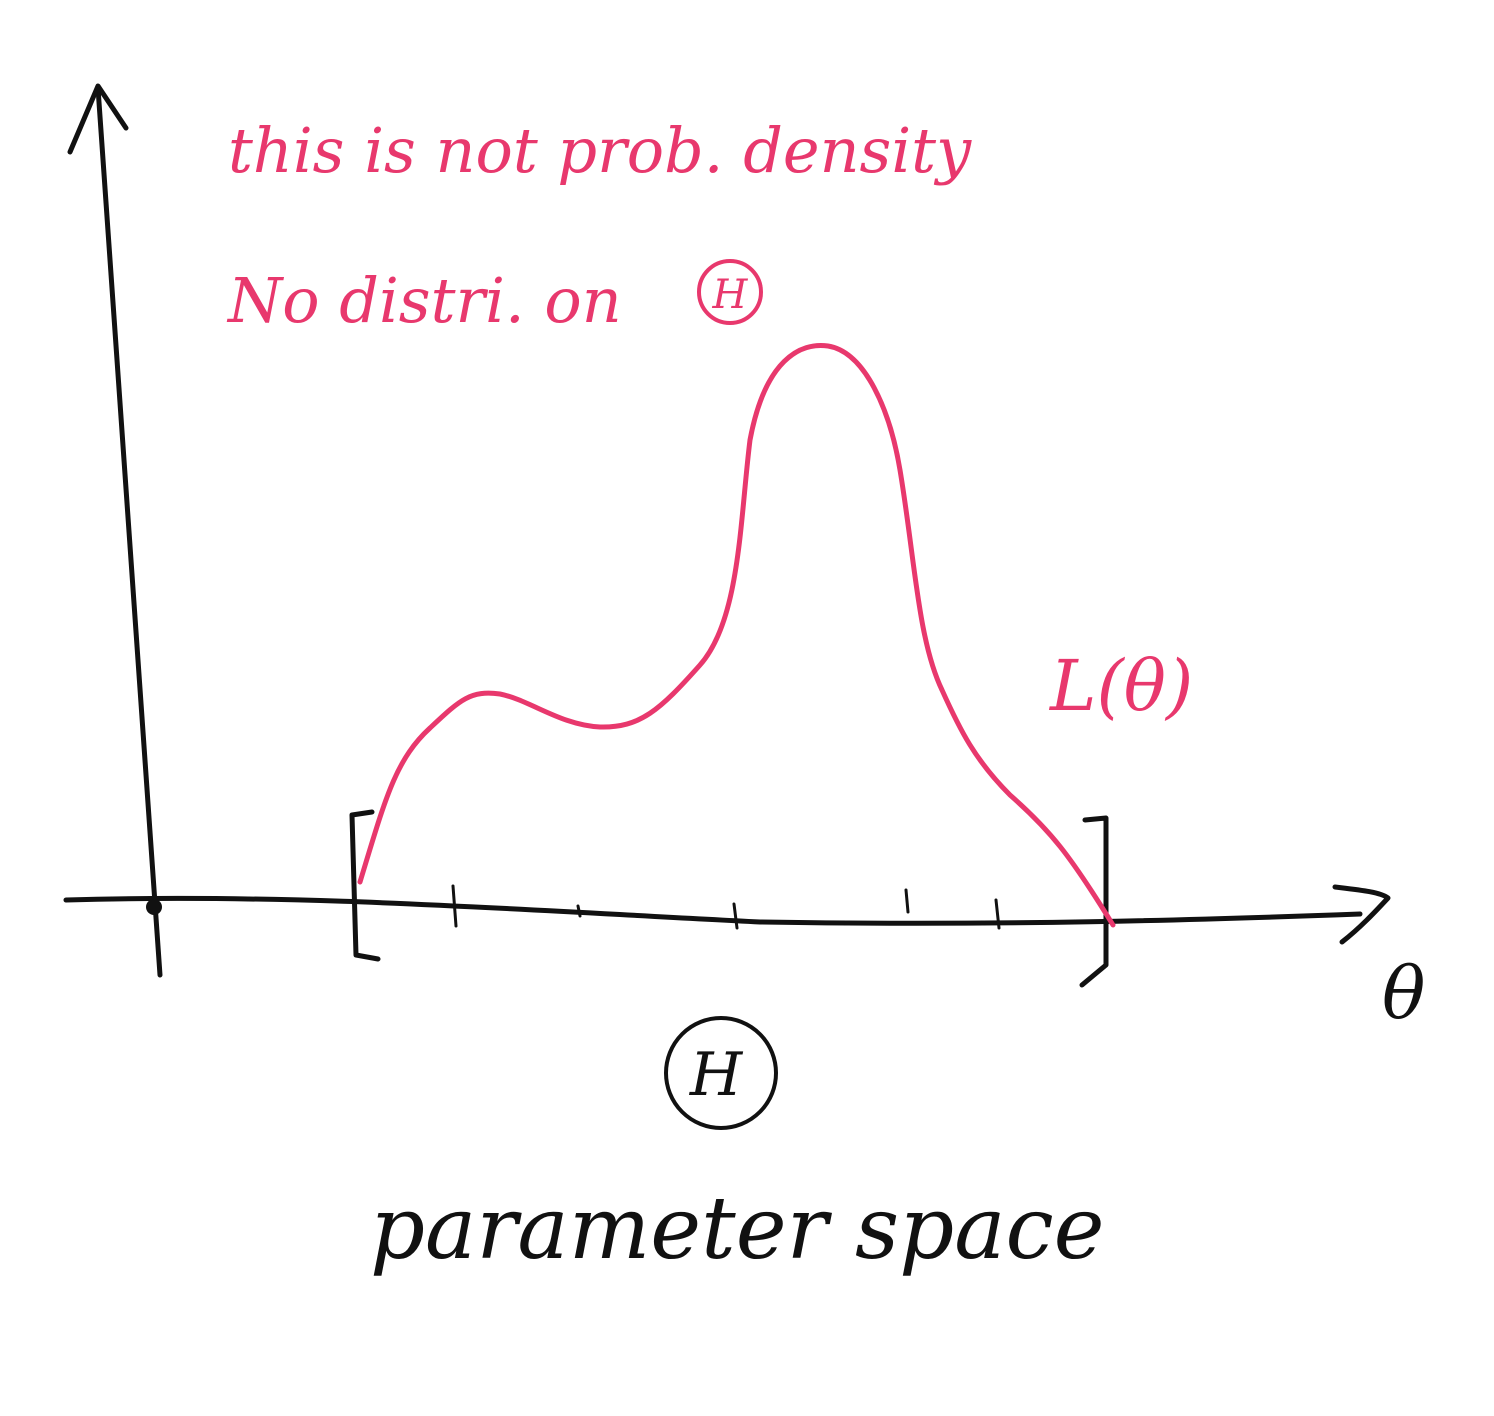  I want to click on circled-theta-symbol: H, so click(721, 1073).